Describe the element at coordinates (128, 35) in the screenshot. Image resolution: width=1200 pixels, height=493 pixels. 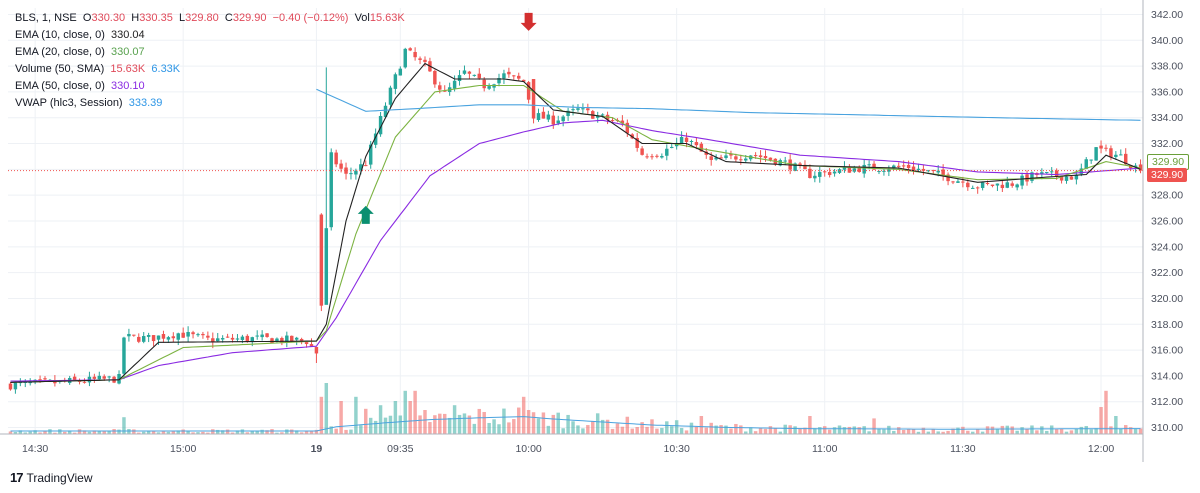
I see `ema10-value: 330.04` at that location.